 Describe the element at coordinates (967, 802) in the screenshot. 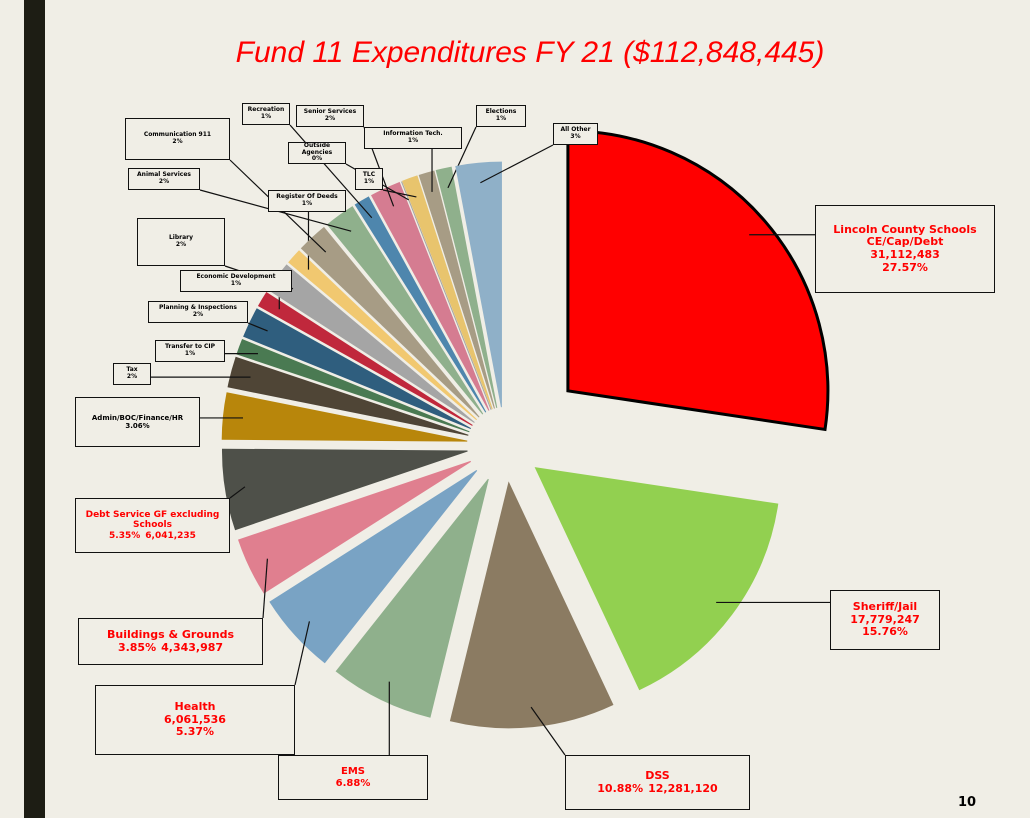

I see `page-number: 10` at that location.